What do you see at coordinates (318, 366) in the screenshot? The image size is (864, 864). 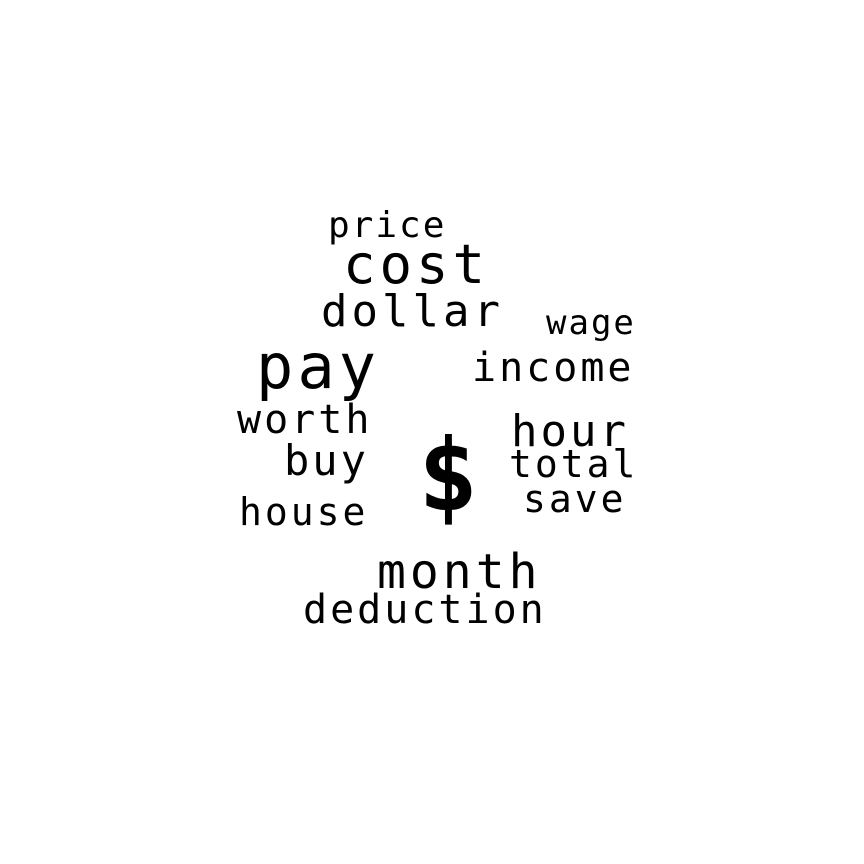 I see `word-pay: pay` at bounding box center [318, 366].